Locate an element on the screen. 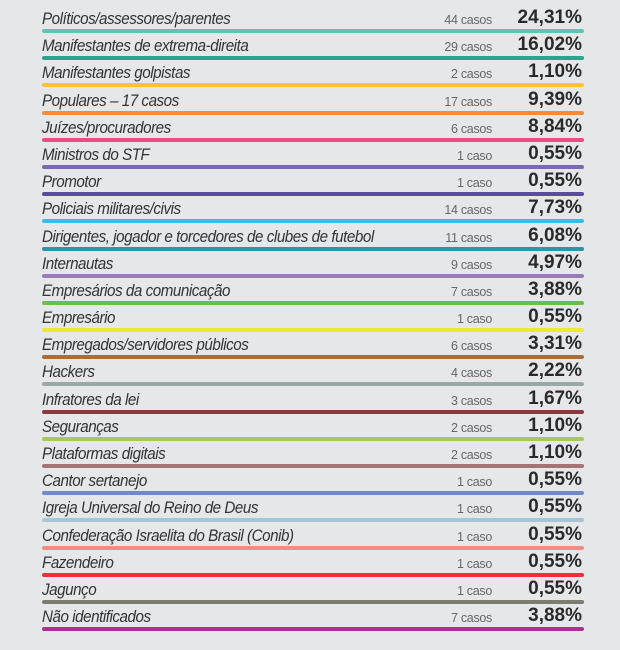  case-count: 11 casos is located at coordinates (468, 237).